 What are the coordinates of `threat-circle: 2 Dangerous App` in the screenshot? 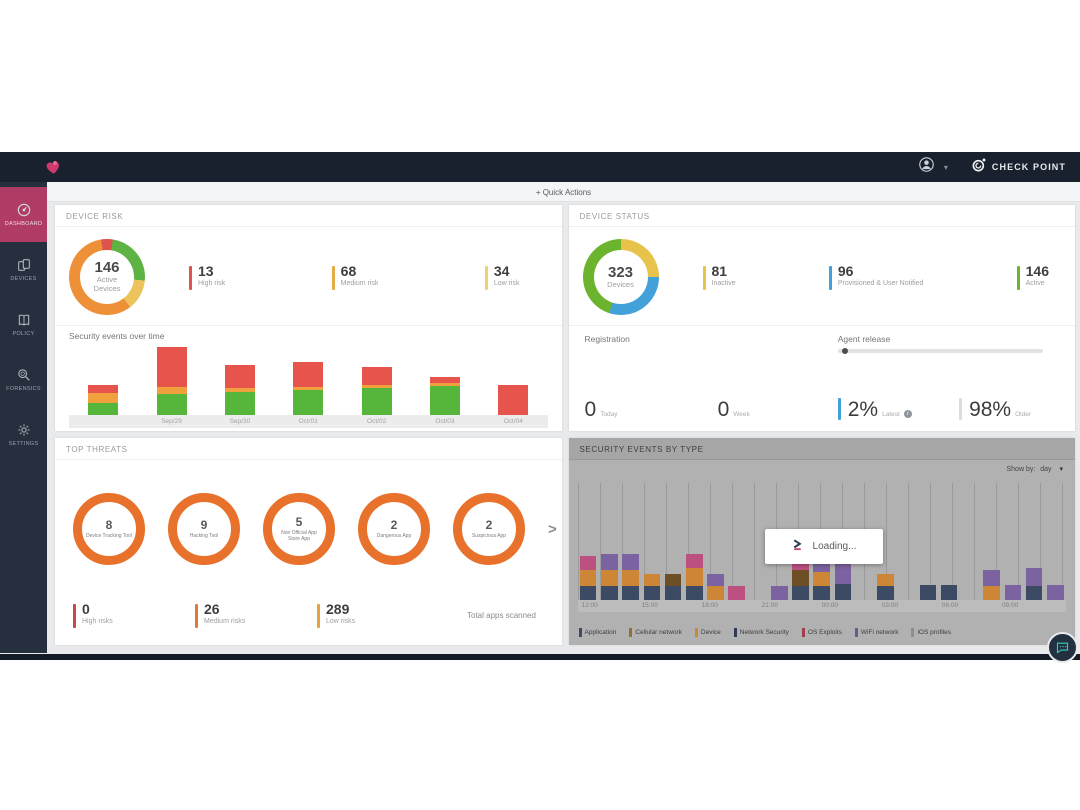 It's located at (394, 529).